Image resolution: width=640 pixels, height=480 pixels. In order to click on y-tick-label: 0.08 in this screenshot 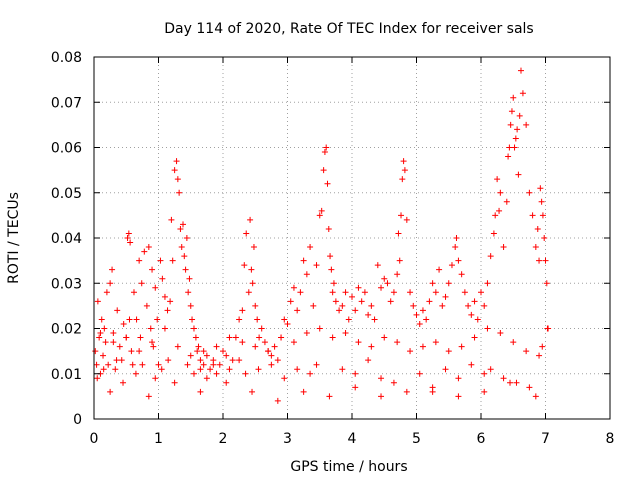, I will do `click(66, 58)`.